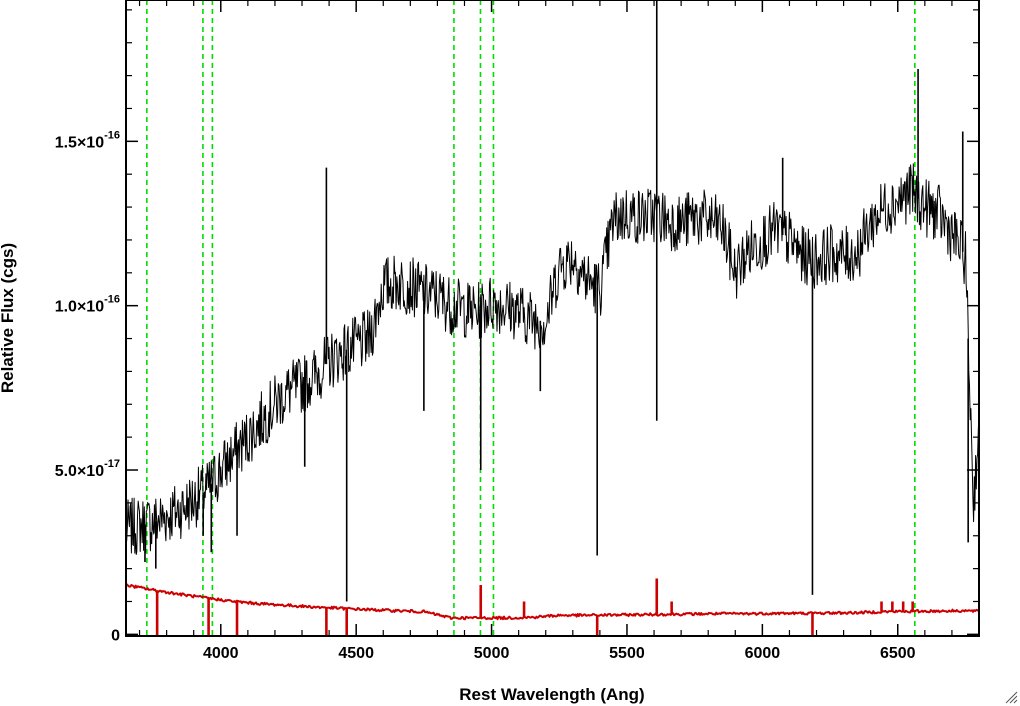 Image resolution: width=1020 pixels, height=706 pixels. I want to click on x-tick-label: 6000, so click(763, 653).